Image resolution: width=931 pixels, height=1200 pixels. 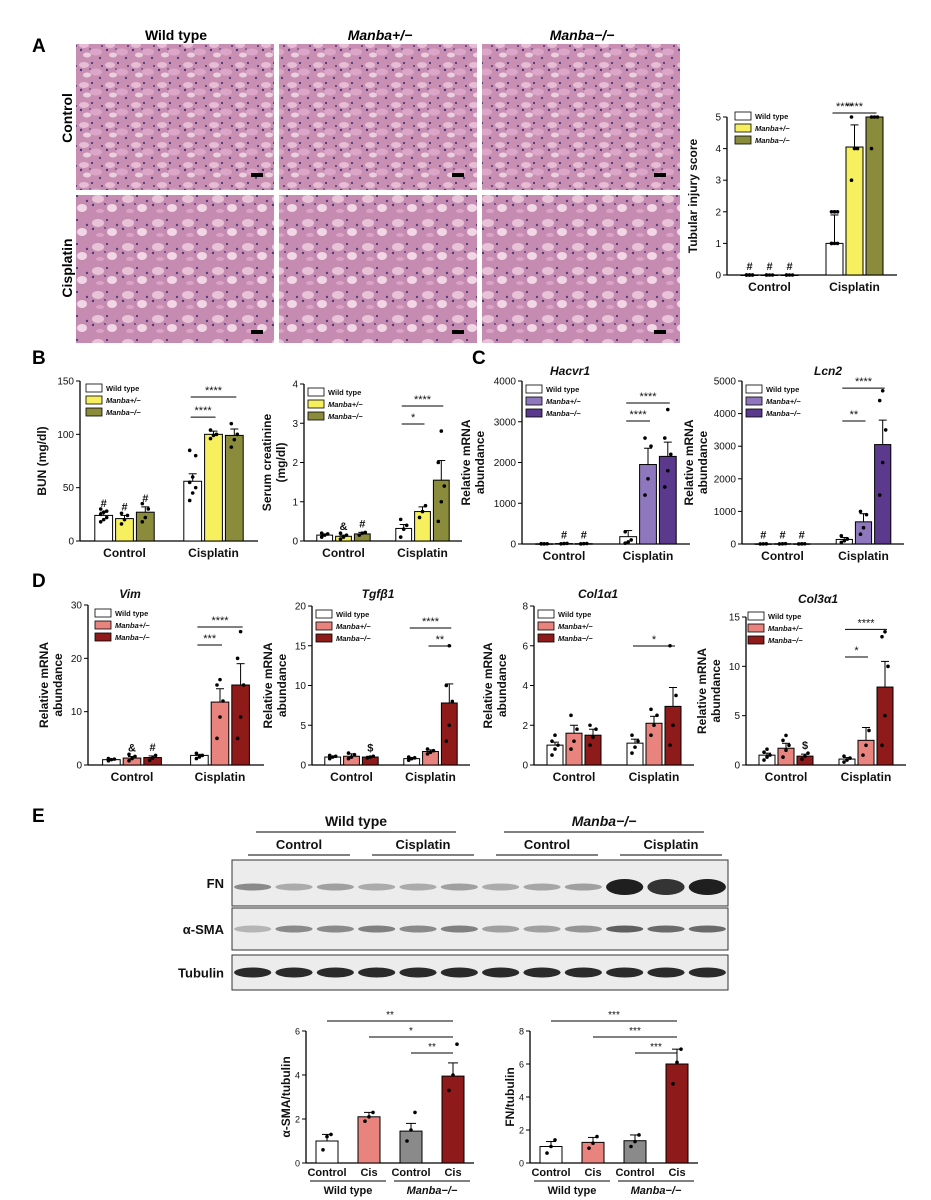 What do you see at coordinates (718, 181) in the screenshot?
I see `y-tick-label: 3` at bounding box center [718, 181].